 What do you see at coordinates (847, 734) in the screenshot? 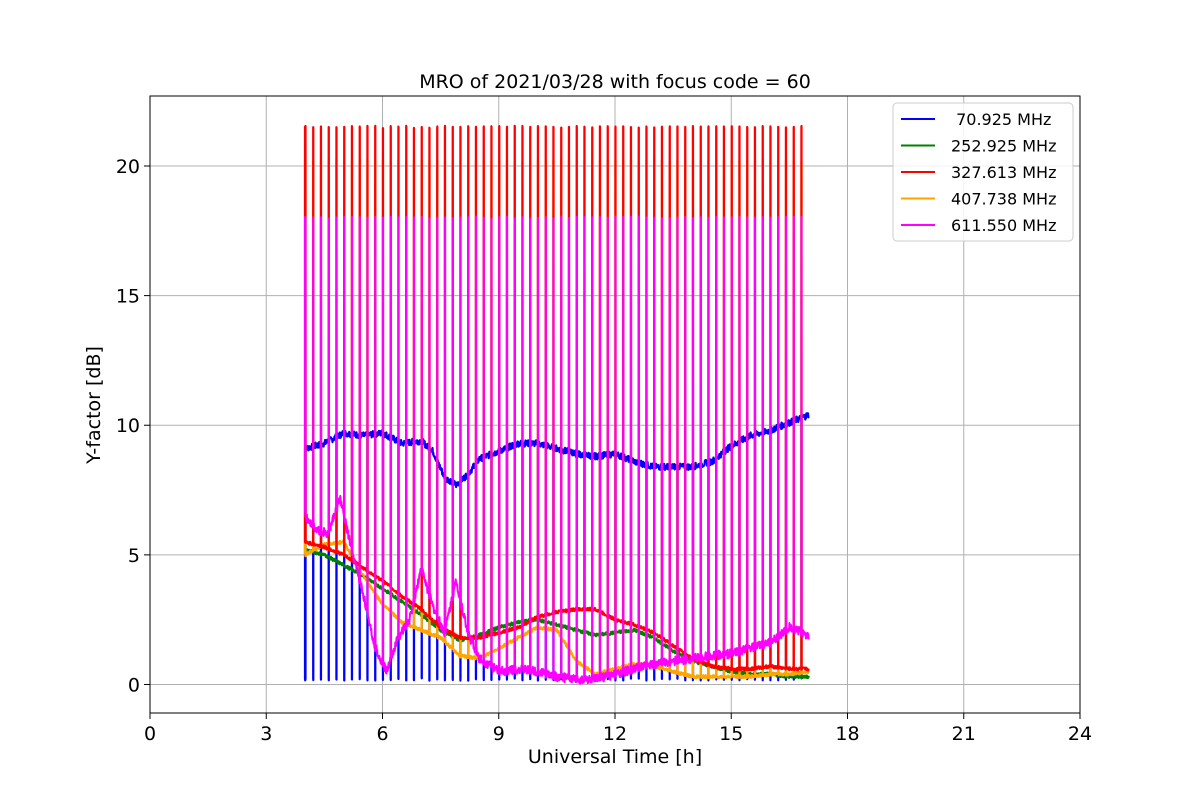
I see `x-tick-label: 18` at bounding box center [847, 734].